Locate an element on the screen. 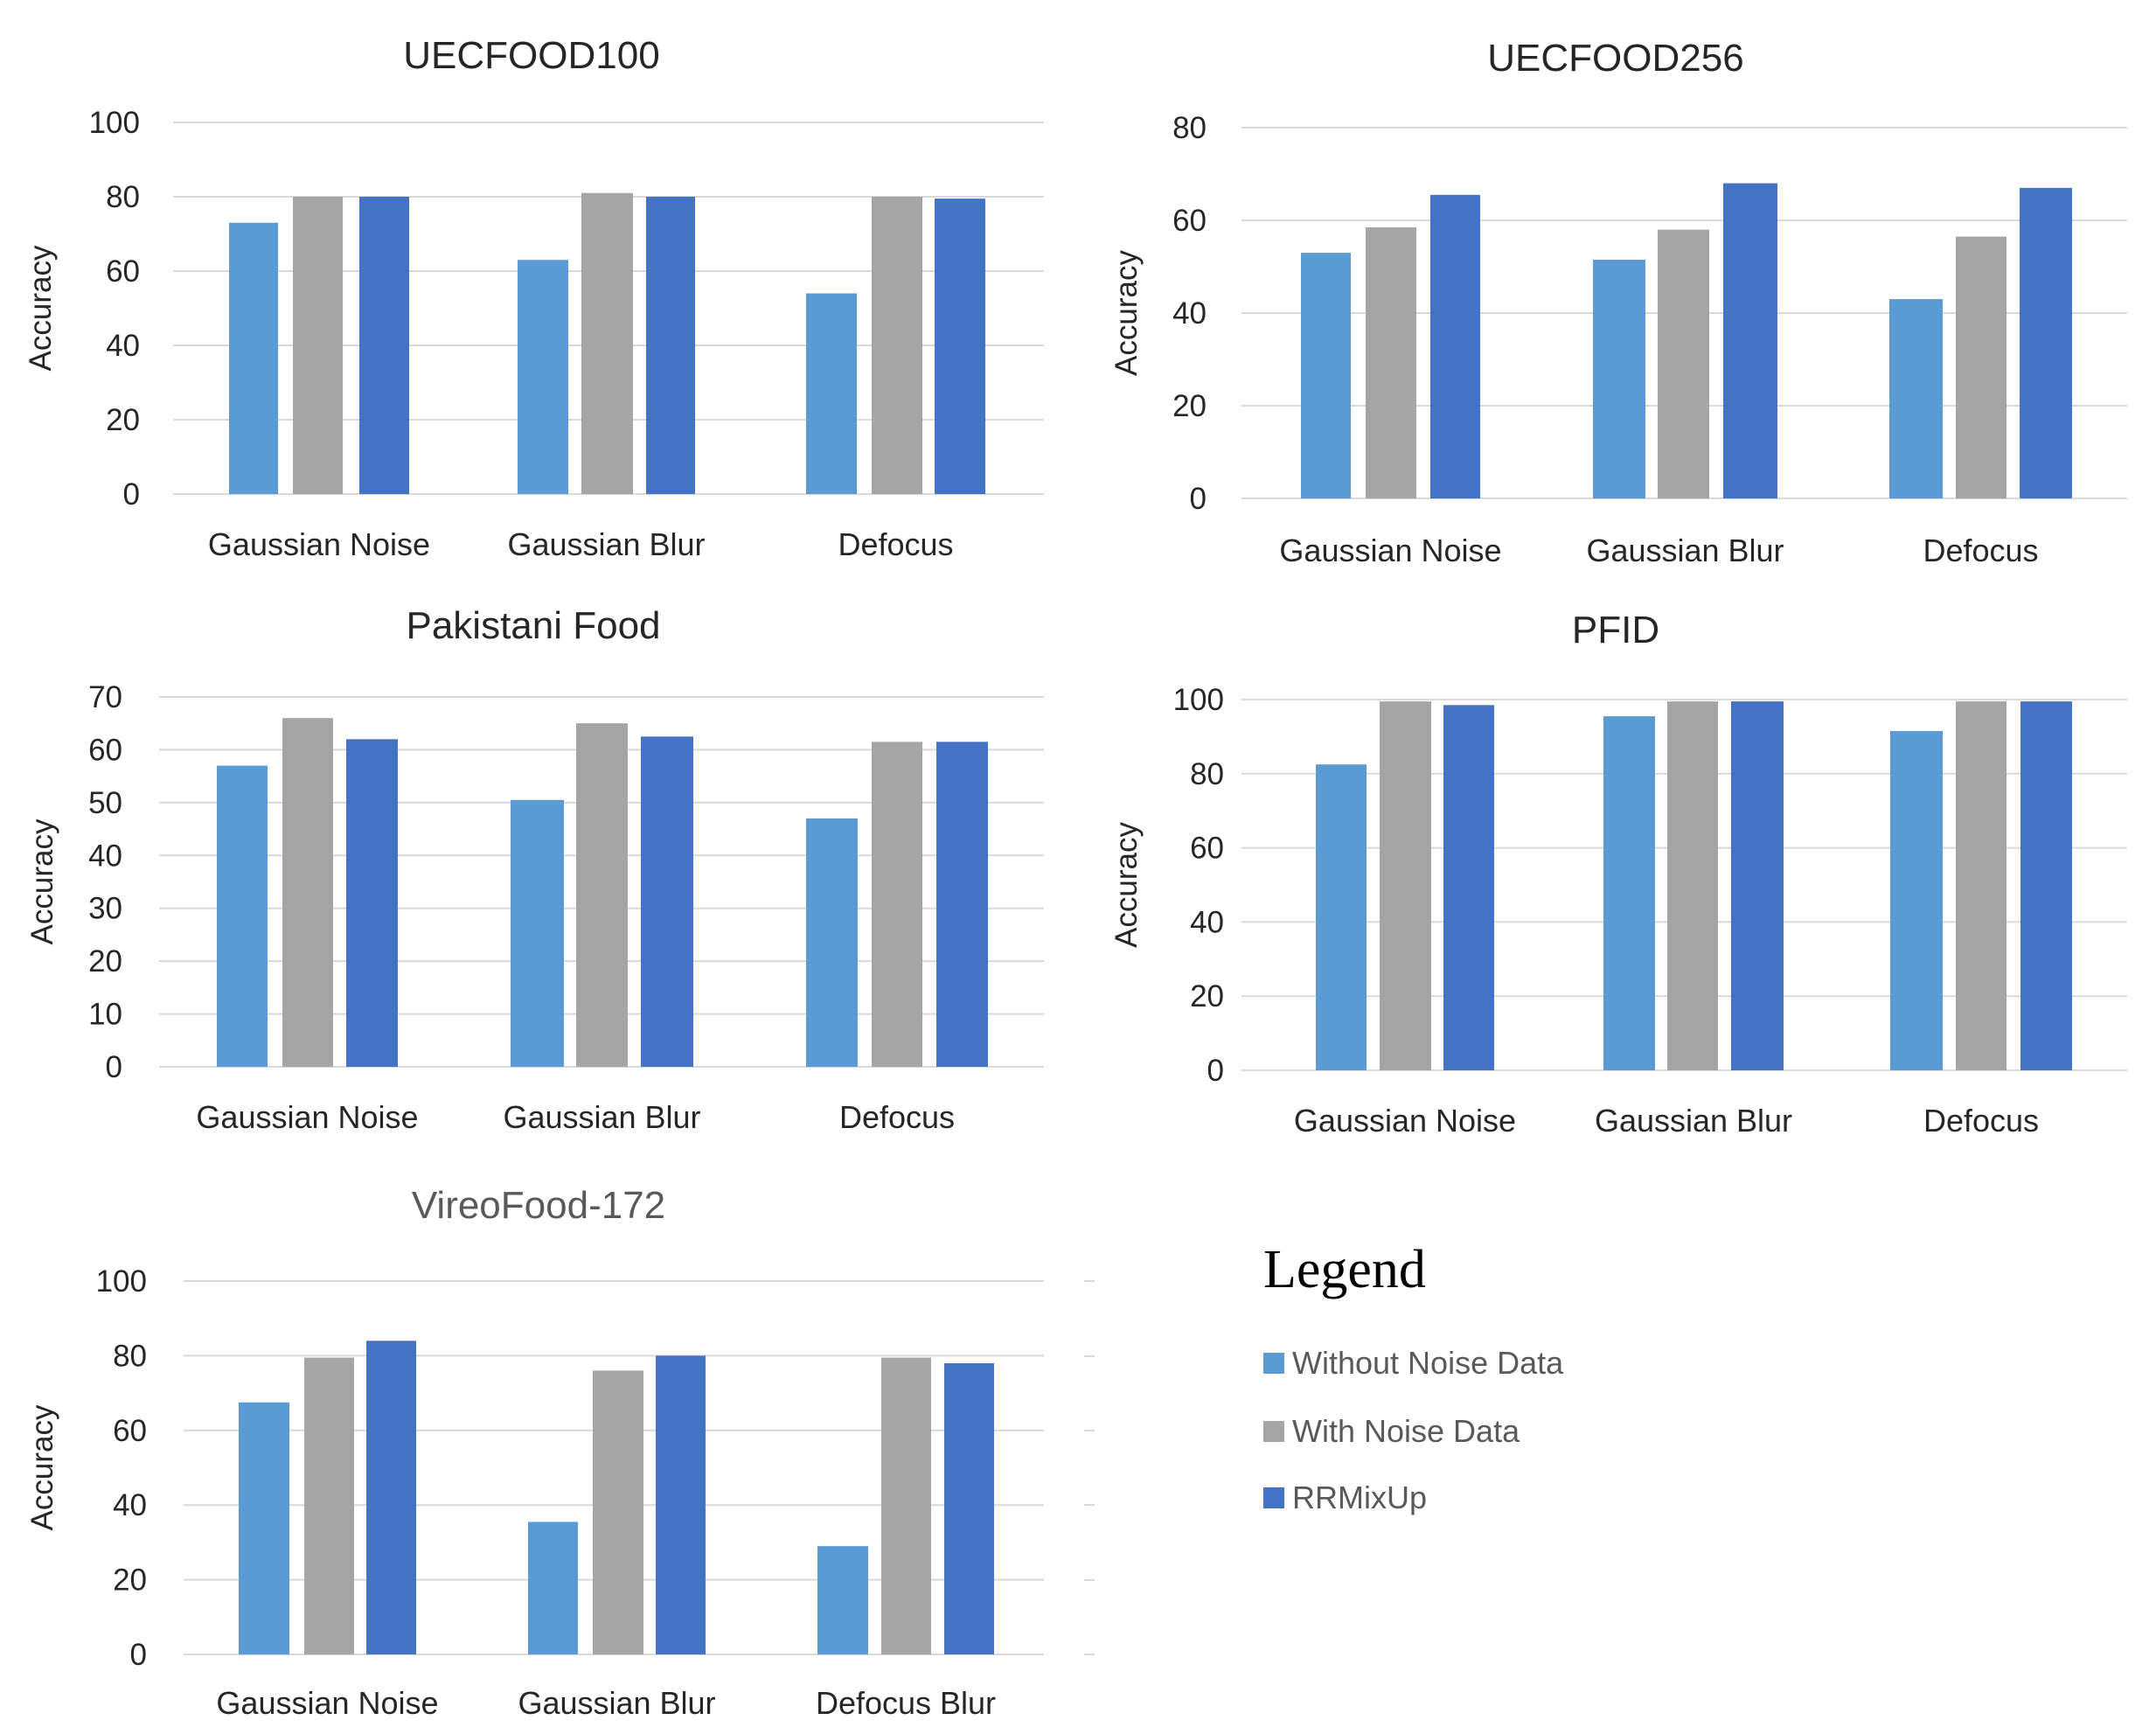  legend-title: Legend is located at coordinates (1344, 1270).